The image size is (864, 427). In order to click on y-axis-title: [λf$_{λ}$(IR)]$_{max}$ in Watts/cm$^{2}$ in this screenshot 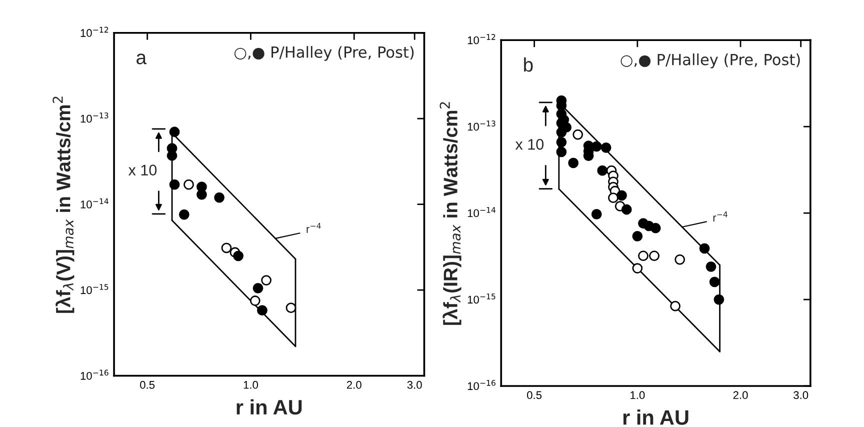, I will do `click(451, 213)`.